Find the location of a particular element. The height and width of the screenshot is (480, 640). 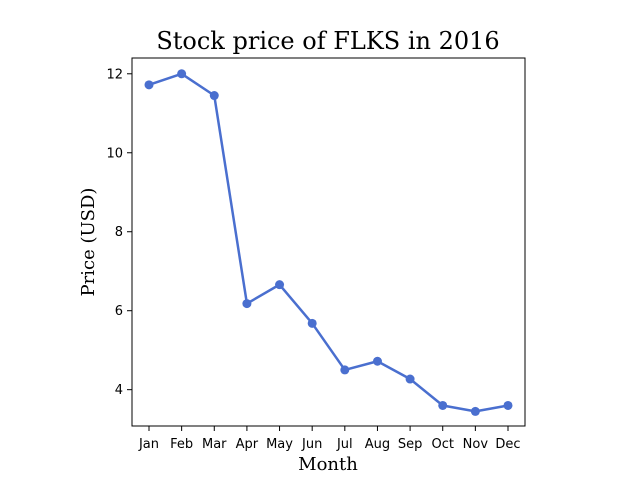

y-tick-label: 12 is located at coordinates (114, 74).